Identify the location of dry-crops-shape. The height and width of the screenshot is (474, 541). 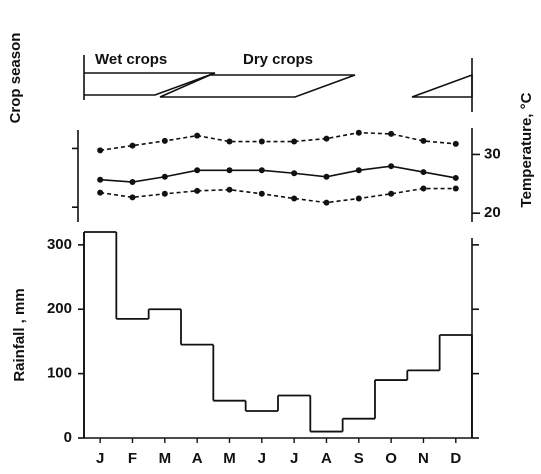
(257, 86).